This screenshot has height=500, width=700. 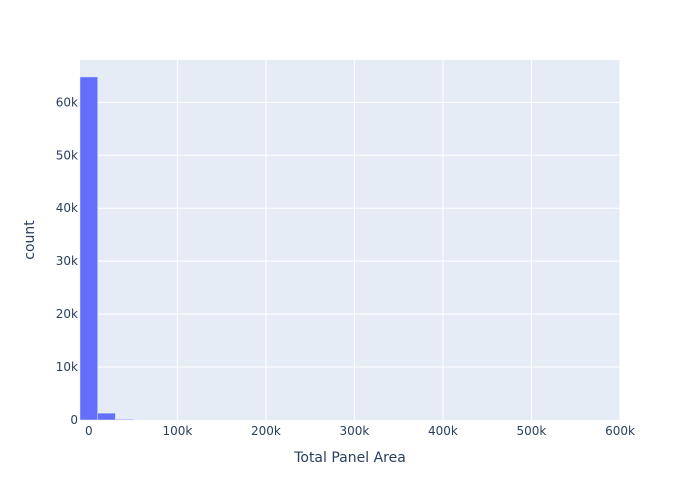 I want to click on x-tick-label: 300k, so click(x=354, y=431).